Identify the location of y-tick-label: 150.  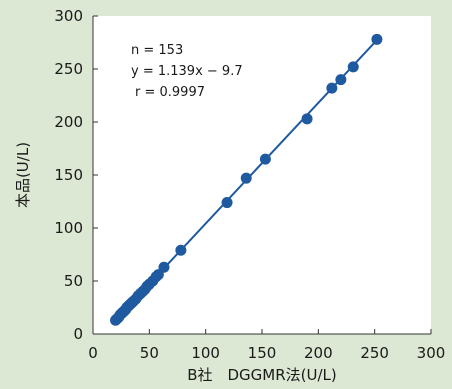
(68, 175).